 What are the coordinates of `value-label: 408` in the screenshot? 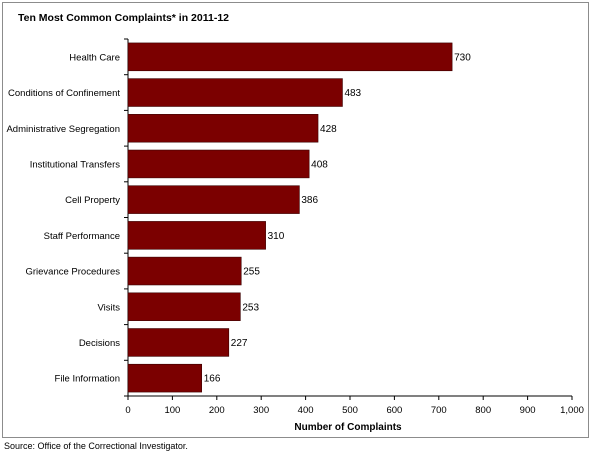 It's located at (319, 164).